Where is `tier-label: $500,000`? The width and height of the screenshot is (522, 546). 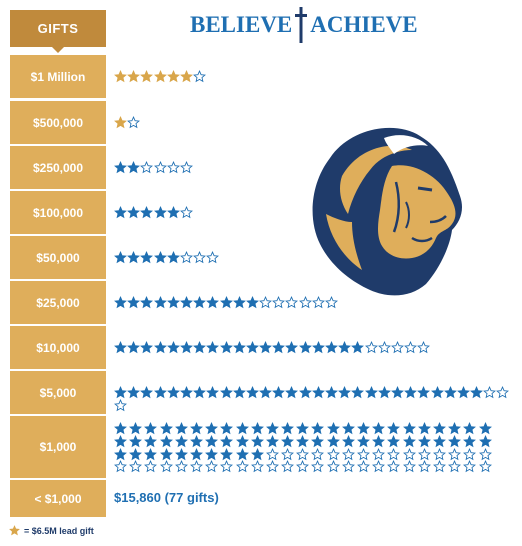 tier-label: $500,000 is located at coordinates (58, 122).